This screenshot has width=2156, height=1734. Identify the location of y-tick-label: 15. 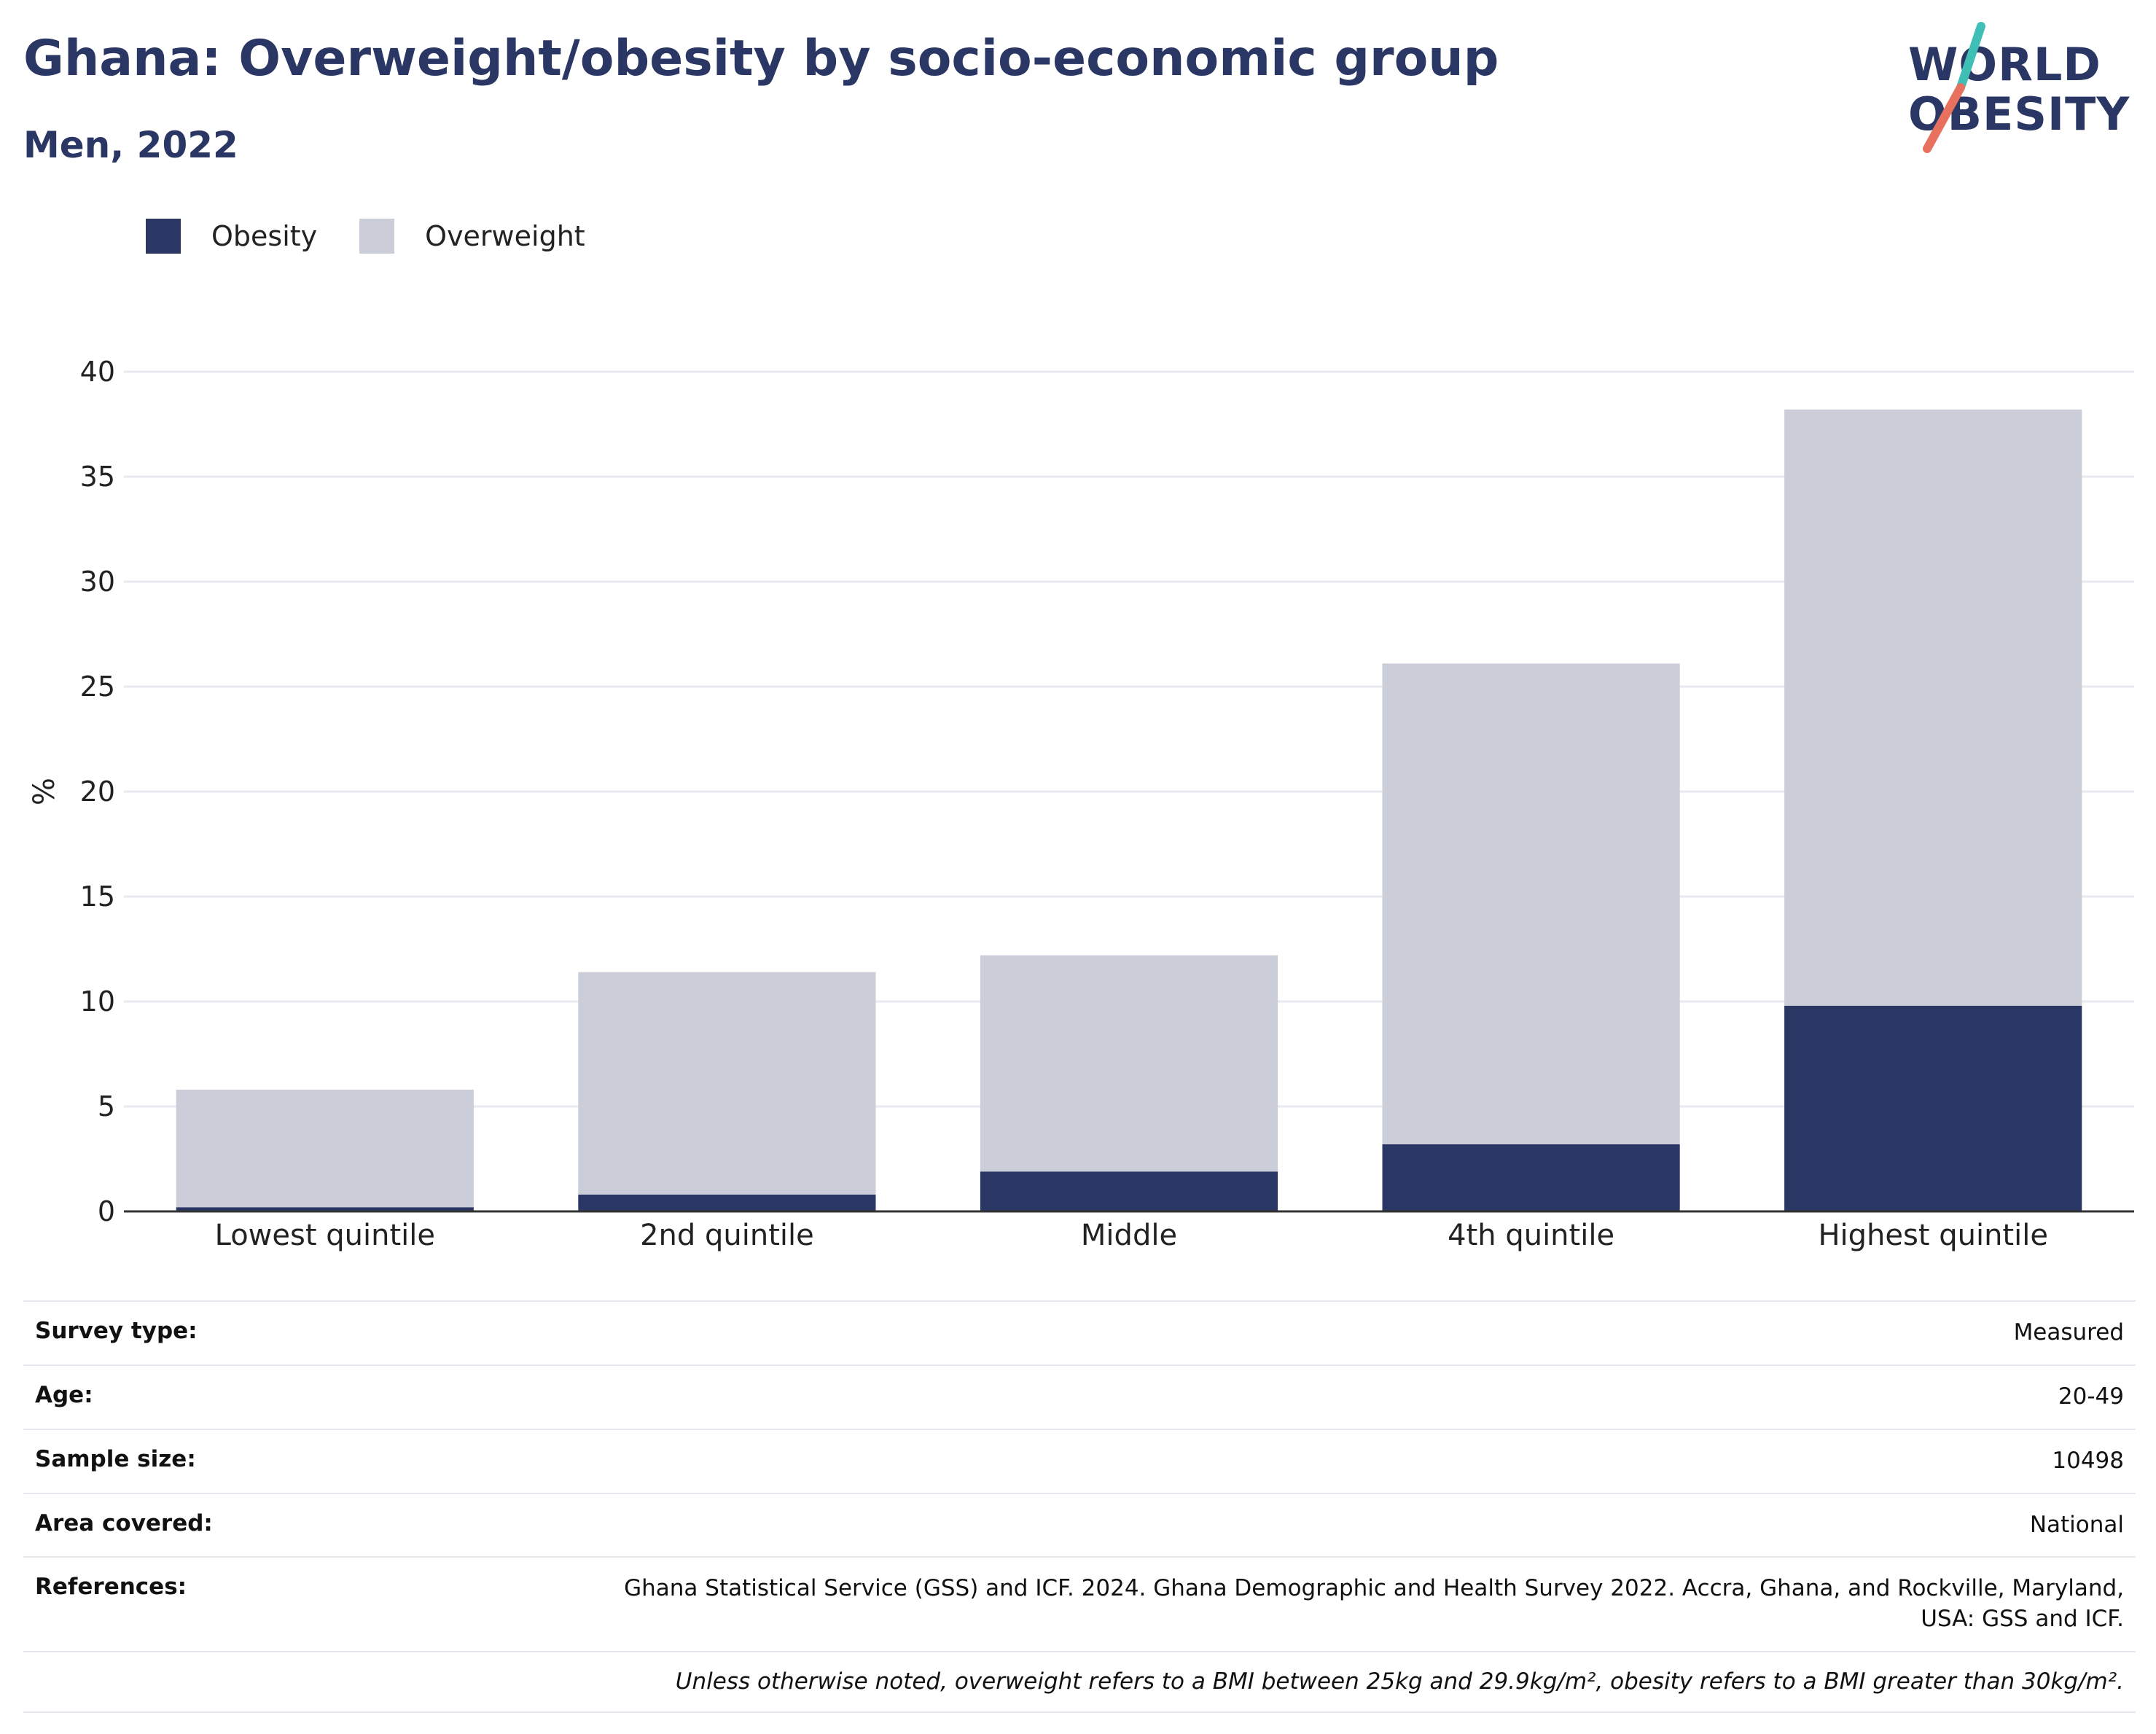
(98, 896).